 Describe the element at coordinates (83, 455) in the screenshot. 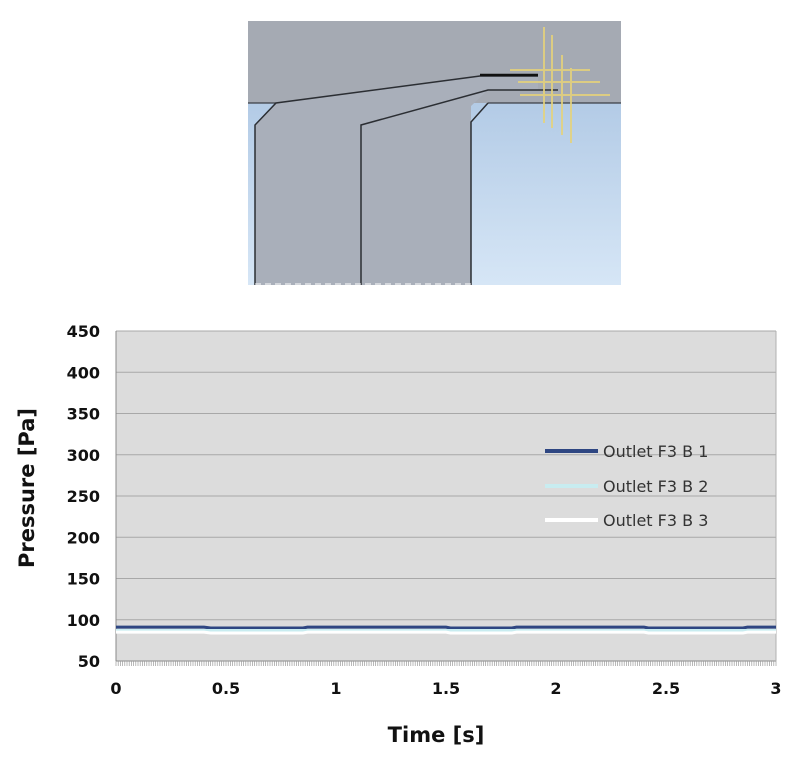

I see `y-tick-label: 300` at that location.